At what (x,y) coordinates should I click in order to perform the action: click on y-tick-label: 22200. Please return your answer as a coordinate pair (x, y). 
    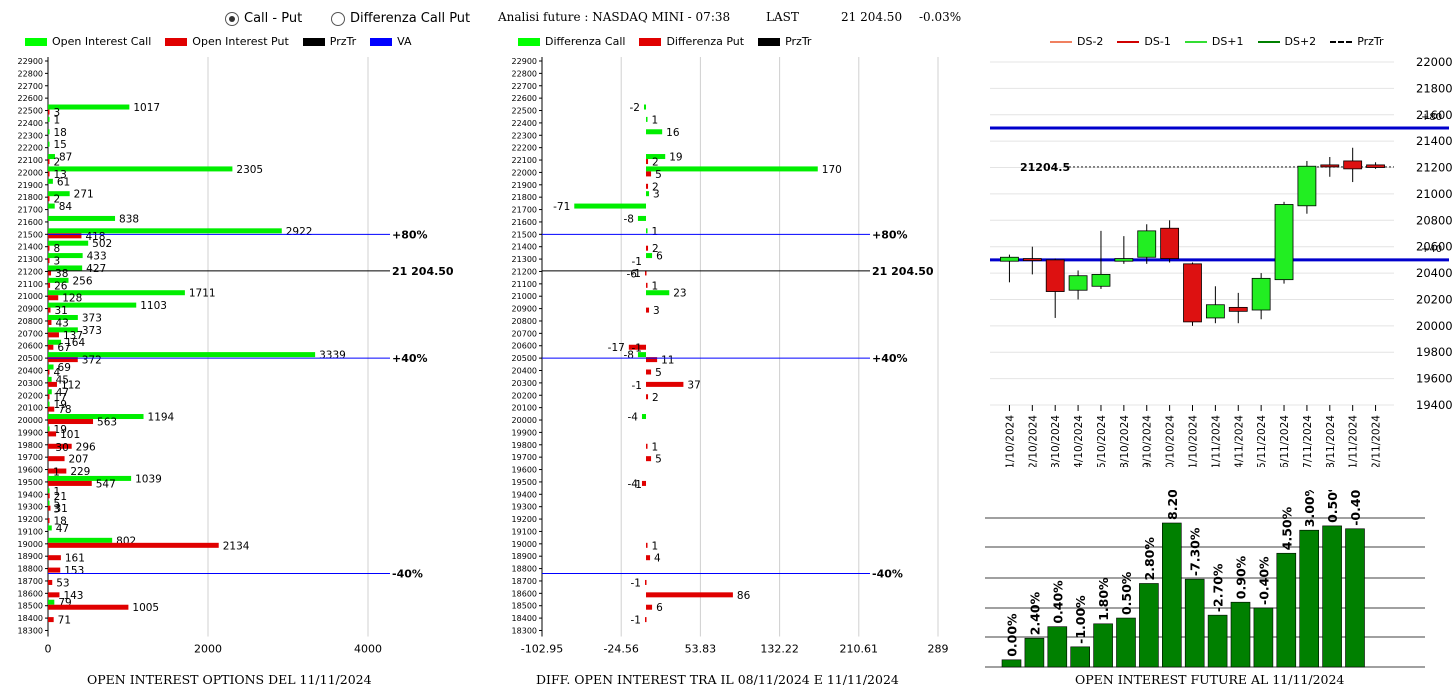
    Looking at the image, I should click on (524, 148).